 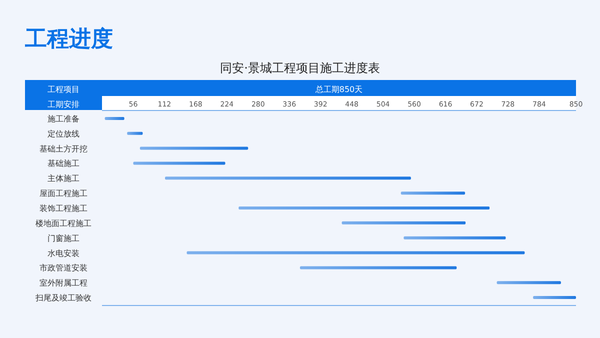 I want to click on y-tick-label: 定位放线, so click(x=64, y=133).